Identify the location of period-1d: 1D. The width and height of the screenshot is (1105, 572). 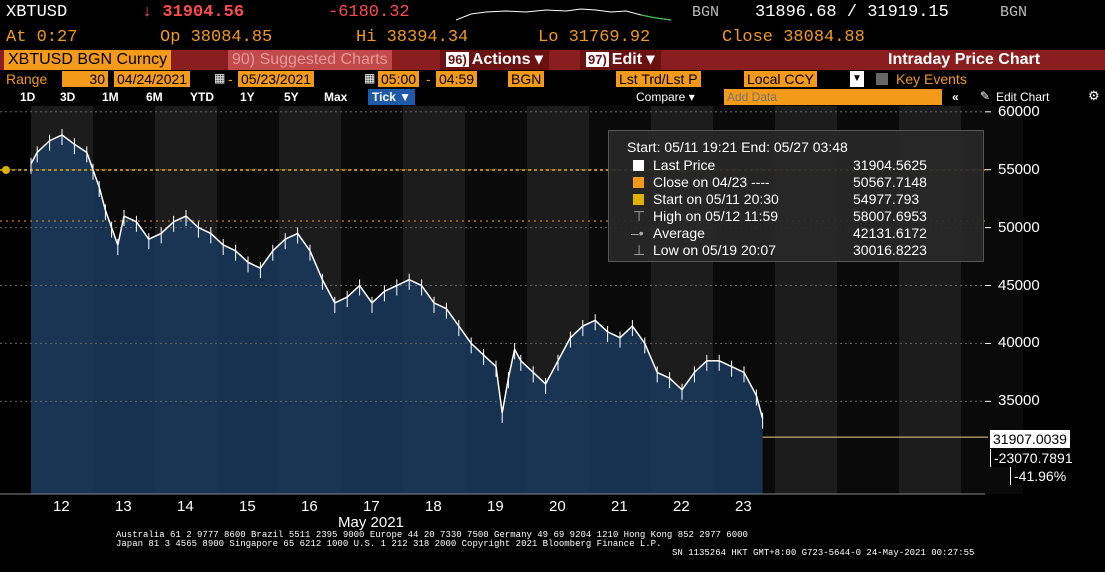
(28, 97).